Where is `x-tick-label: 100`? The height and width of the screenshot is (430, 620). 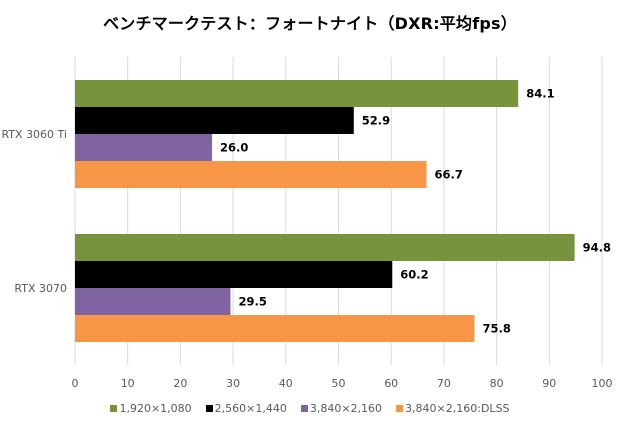
x-tick-label: 100 is located at coordinates (602, 383).